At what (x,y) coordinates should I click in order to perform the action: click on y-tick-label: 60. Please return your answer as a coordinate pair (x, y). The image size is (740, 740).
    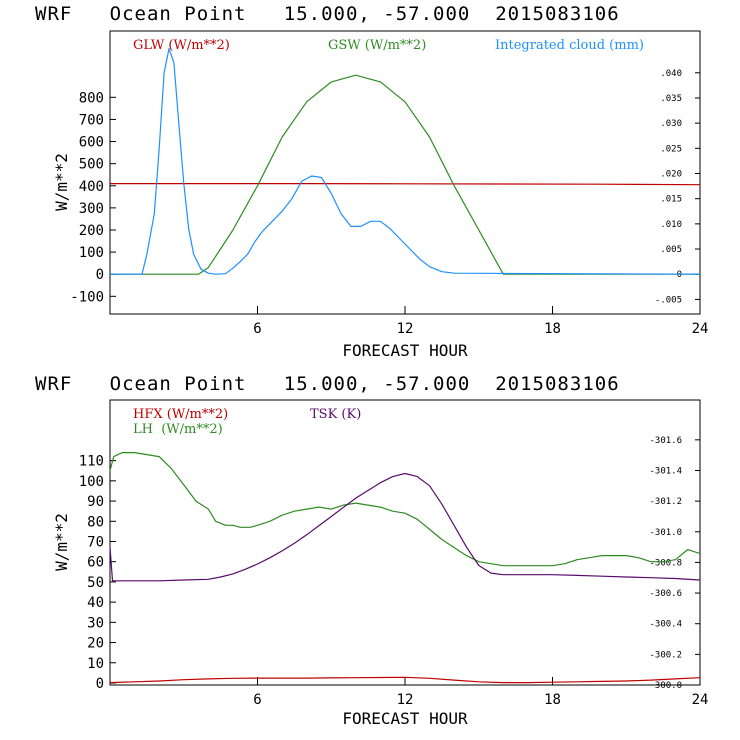
    Looking at the image, I should click on (95, 563).